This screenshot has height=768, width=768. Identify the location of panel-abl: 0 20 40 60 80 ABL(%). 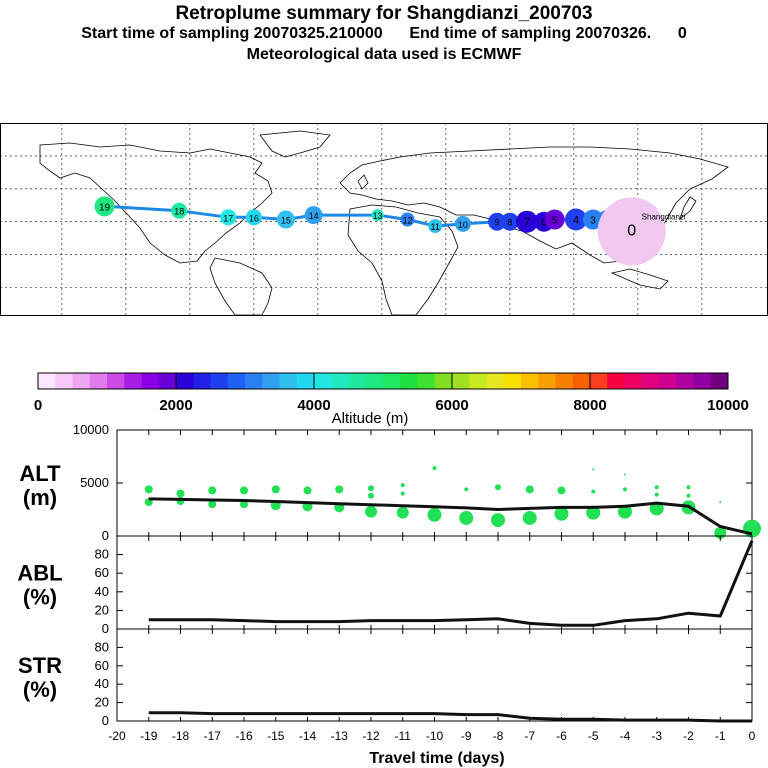
(385, 585).